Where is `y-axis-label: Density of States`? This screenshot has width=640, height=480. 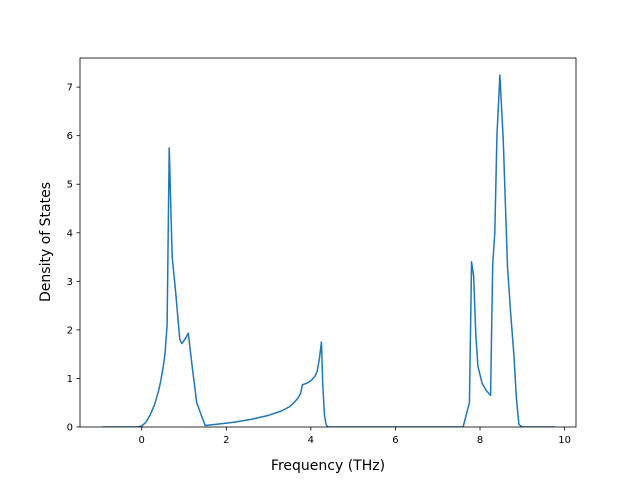
y-axis-label: Density of States is located at coordinates (46, 242).